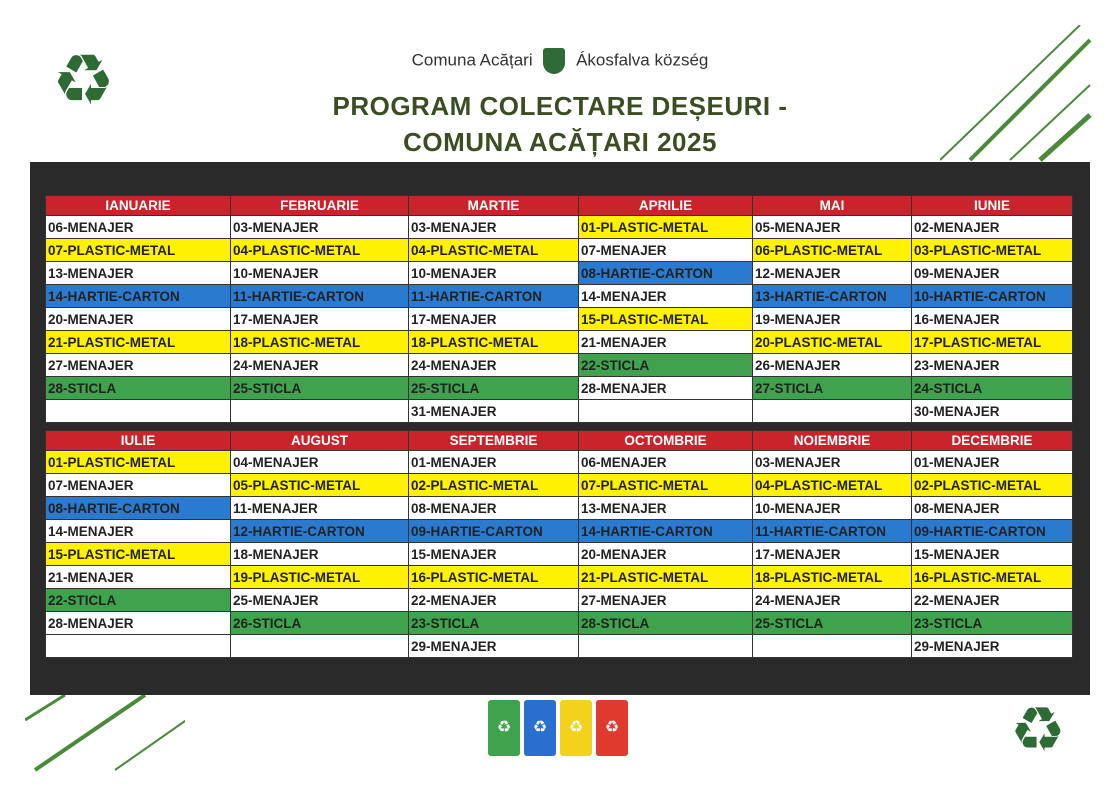  What do you see at coordinates (832, 273) in the screenshot?
I see `collection-entry: 12-MENAJER` at bounding box center [832, 273].